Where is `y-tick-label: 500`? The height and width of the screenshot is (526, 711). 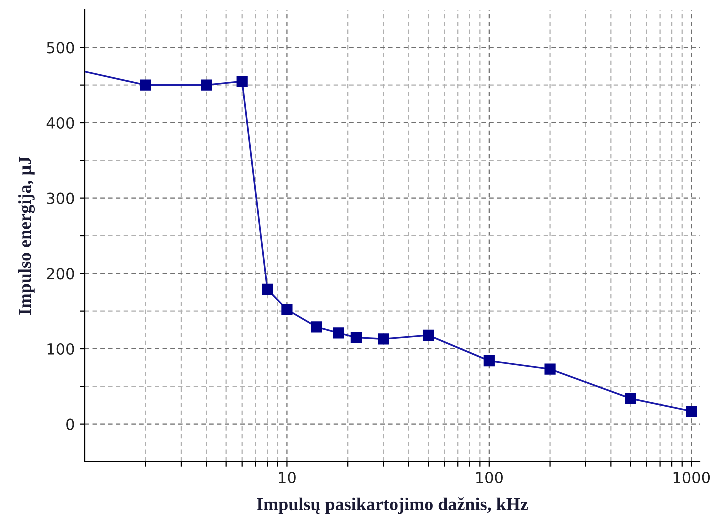
y-tick-label: 500 is located at coordinates (60, 48).